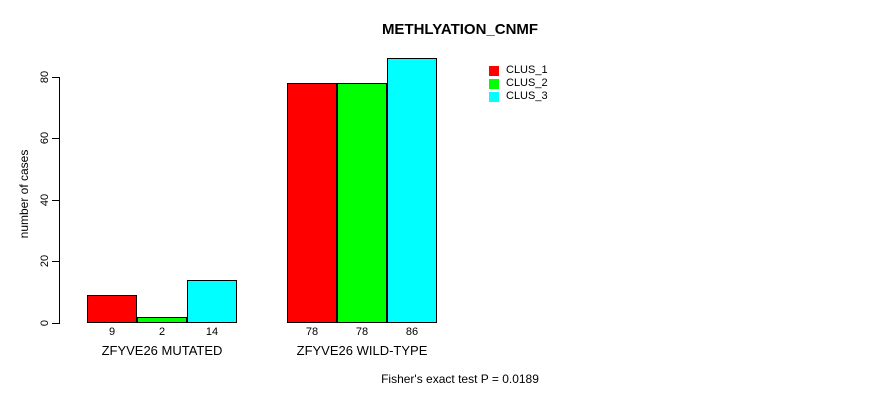 This screenshot has width=890, height=400. I want to click on y-axis-line, so click(59, 200).